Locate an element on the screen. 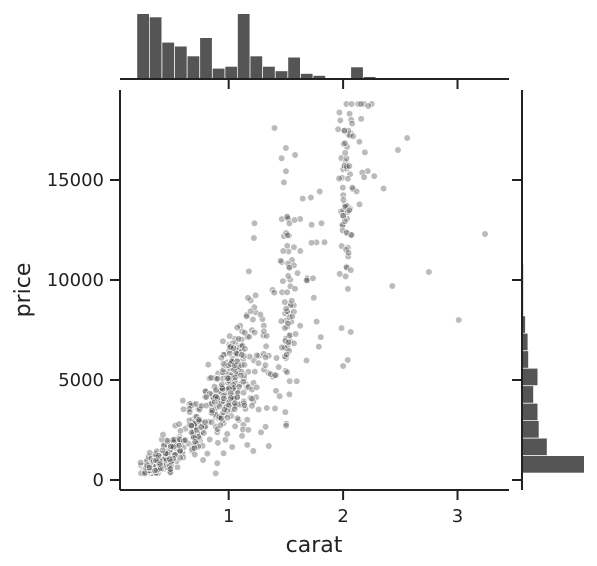 This screenshot has width=597, height=566. right-hist-bar is located at coordinates (527, 394).